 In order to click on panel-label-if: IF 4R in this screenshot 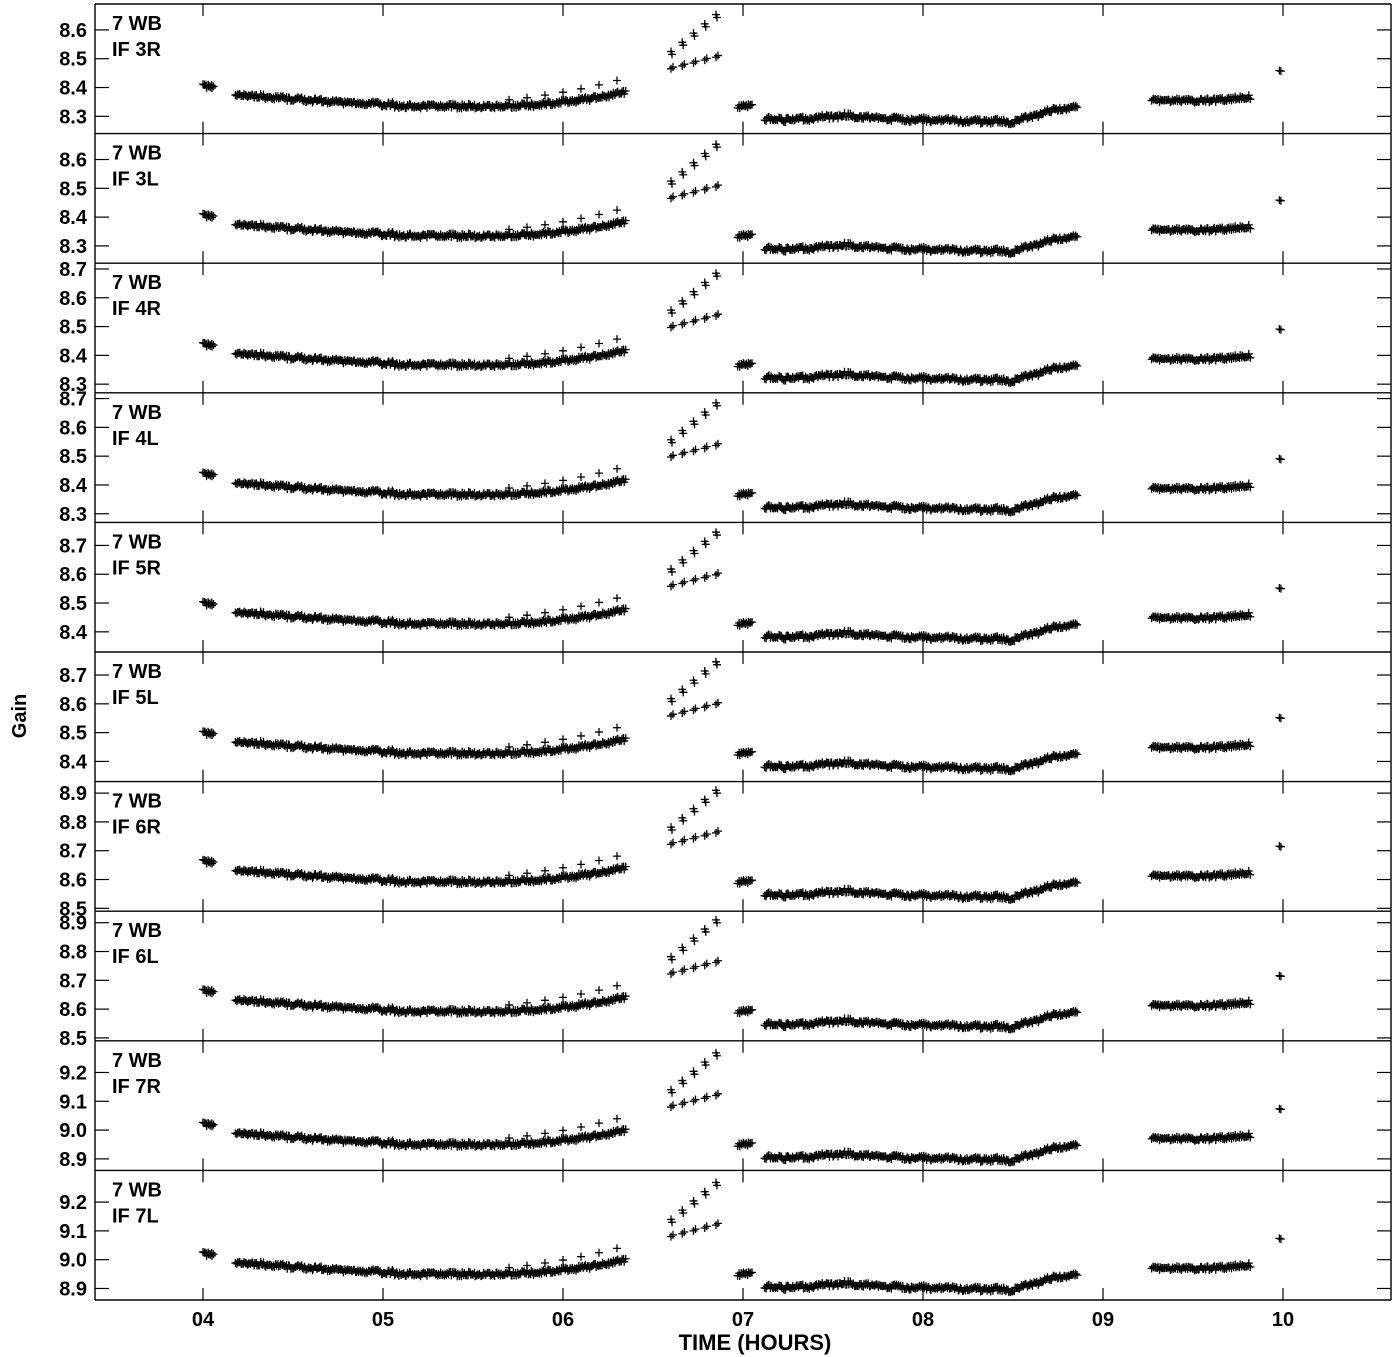, I will do `click(136, 309)`.